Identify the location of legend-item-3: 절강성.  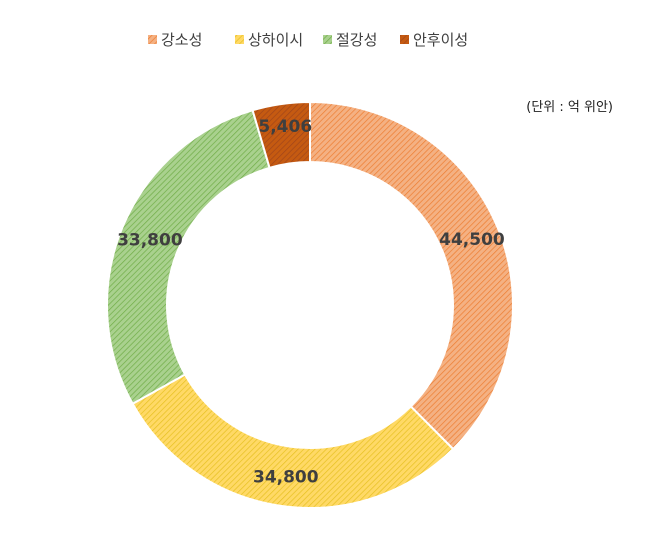
(350, 40).